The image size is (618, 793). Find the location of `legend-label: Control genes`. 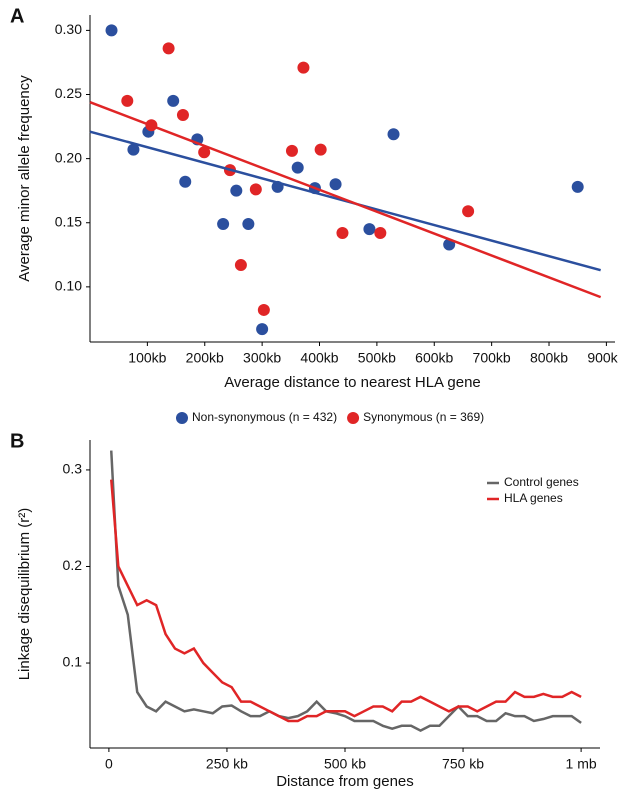

legend-label: Control genes is located at coordinates (541, 482).